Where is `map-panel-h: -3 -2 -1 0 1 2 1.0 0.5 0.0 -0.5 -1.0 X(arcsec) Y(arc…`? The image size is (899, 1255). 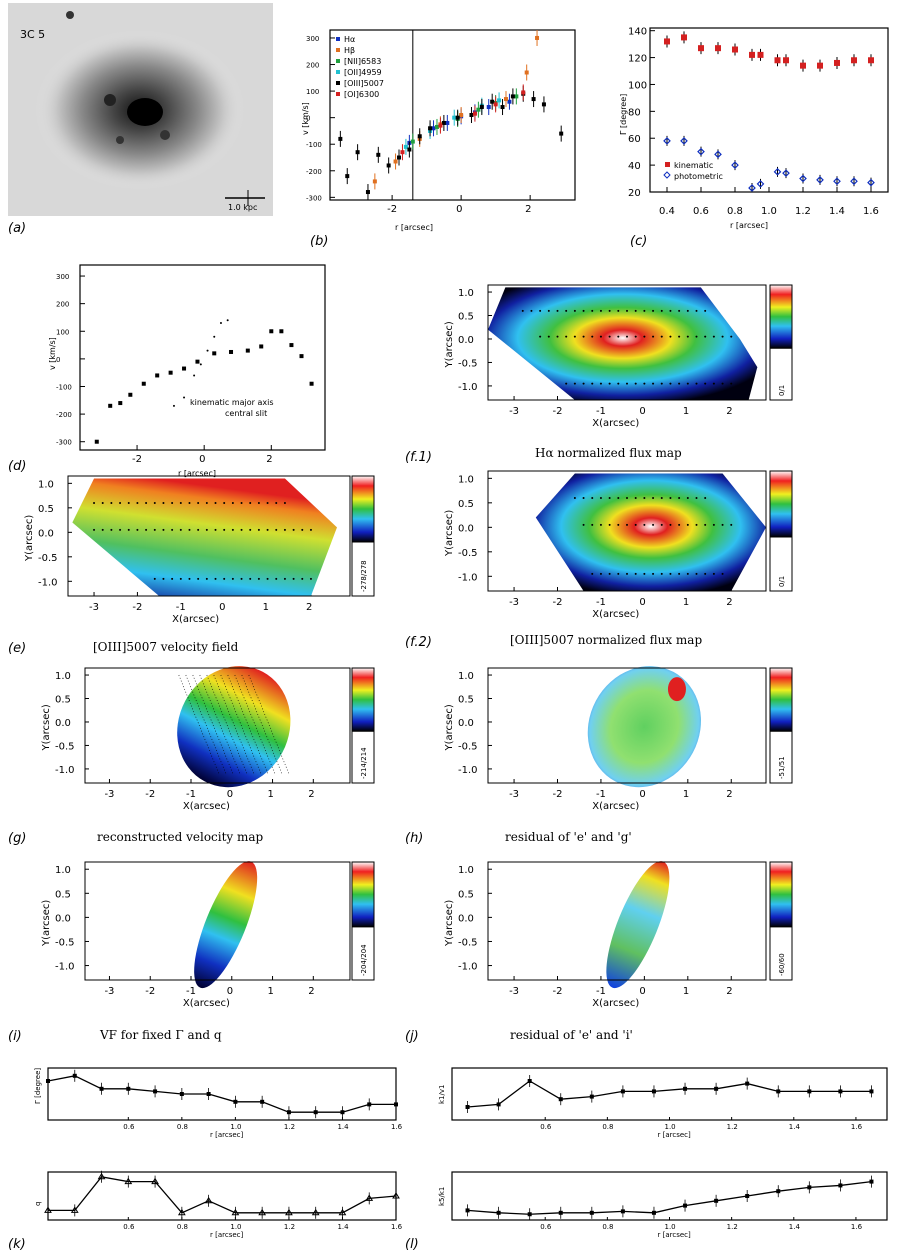 map-panel-h: -3 -2 -1 0 1 2 1.0 0.5 0.0 -0.5 -1.0 X(arcsec) Y(arc… is located at coordinates (605, 739).